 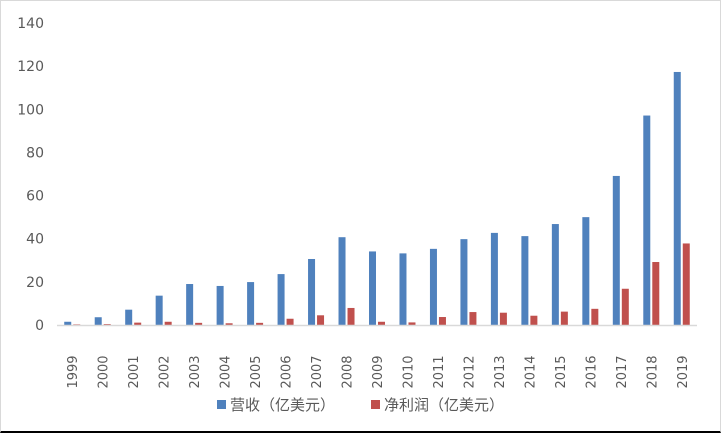 I want to click on y-axis: 0 20 40 60 80 100 120 140, so click(x=30, y=175).